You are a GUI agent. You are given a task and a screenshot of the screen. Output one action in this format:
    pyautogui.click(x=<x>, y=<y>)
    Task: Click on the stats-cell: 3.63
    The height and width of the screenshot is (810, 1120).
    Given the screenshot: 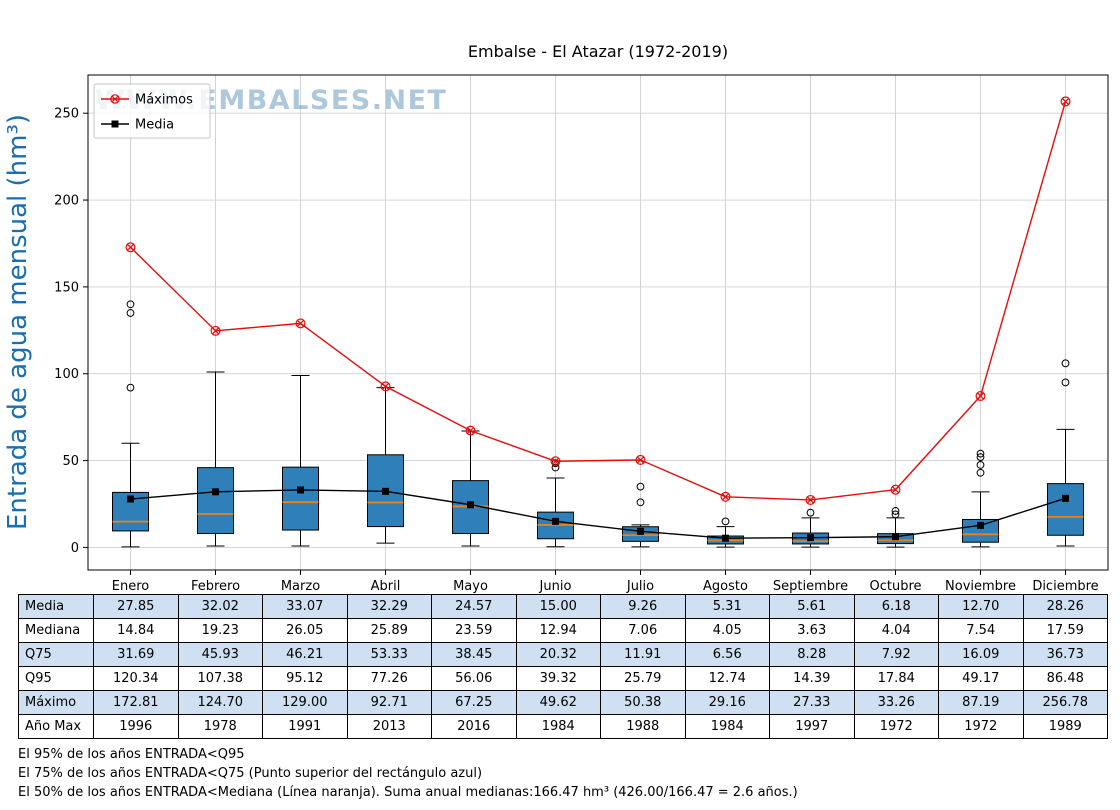 What is the action you would take?
    pyautogui.click(x=812, y=630)
    